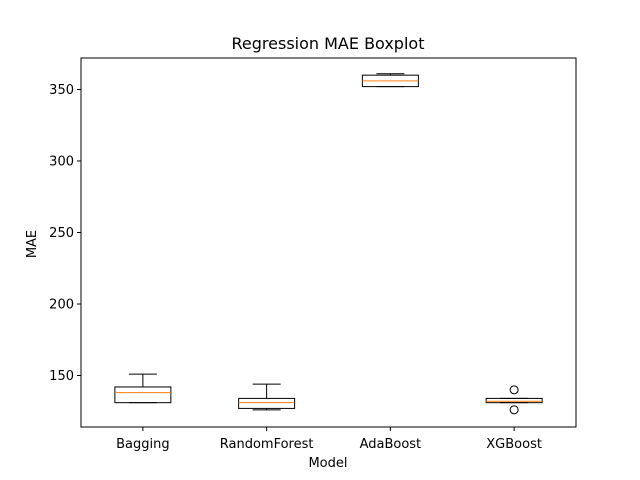  I want to click on x-axis-label: Model, so click(327, 463).